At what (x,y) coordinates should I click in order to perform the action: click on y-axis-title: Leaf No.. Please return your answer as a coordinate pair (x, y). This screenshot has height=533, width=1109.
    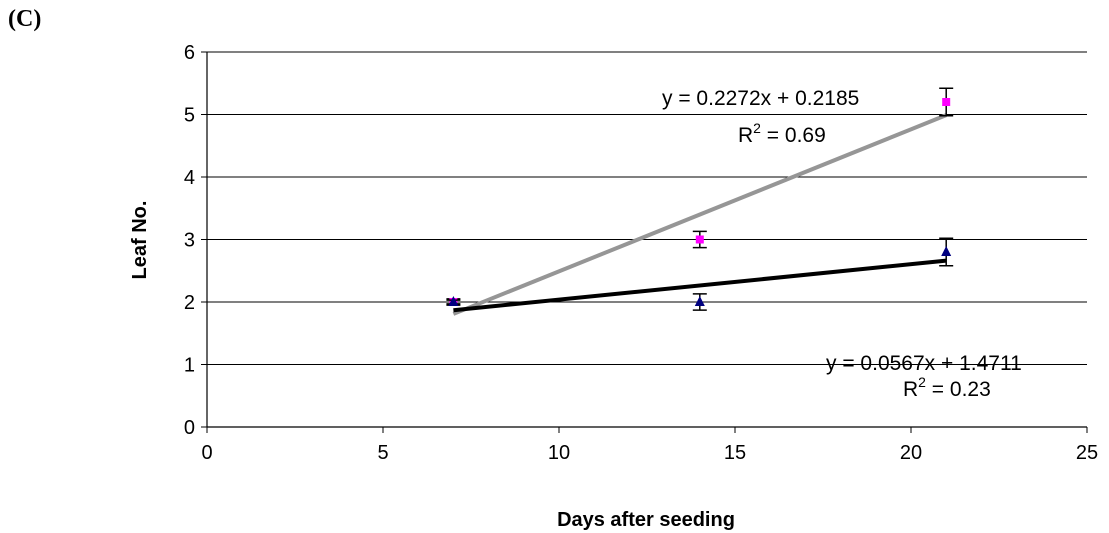
    Looking at the image, I should click on (140, 240).